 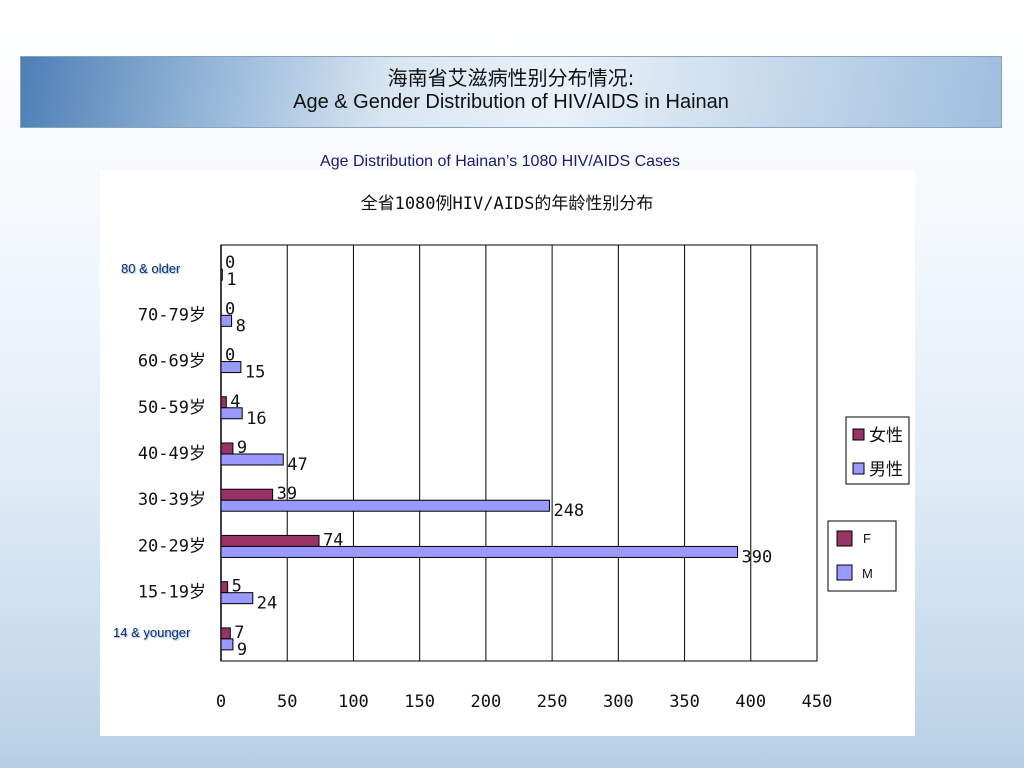 I want to click on x-tick-label-50: 50, so click(x=287, y=702).